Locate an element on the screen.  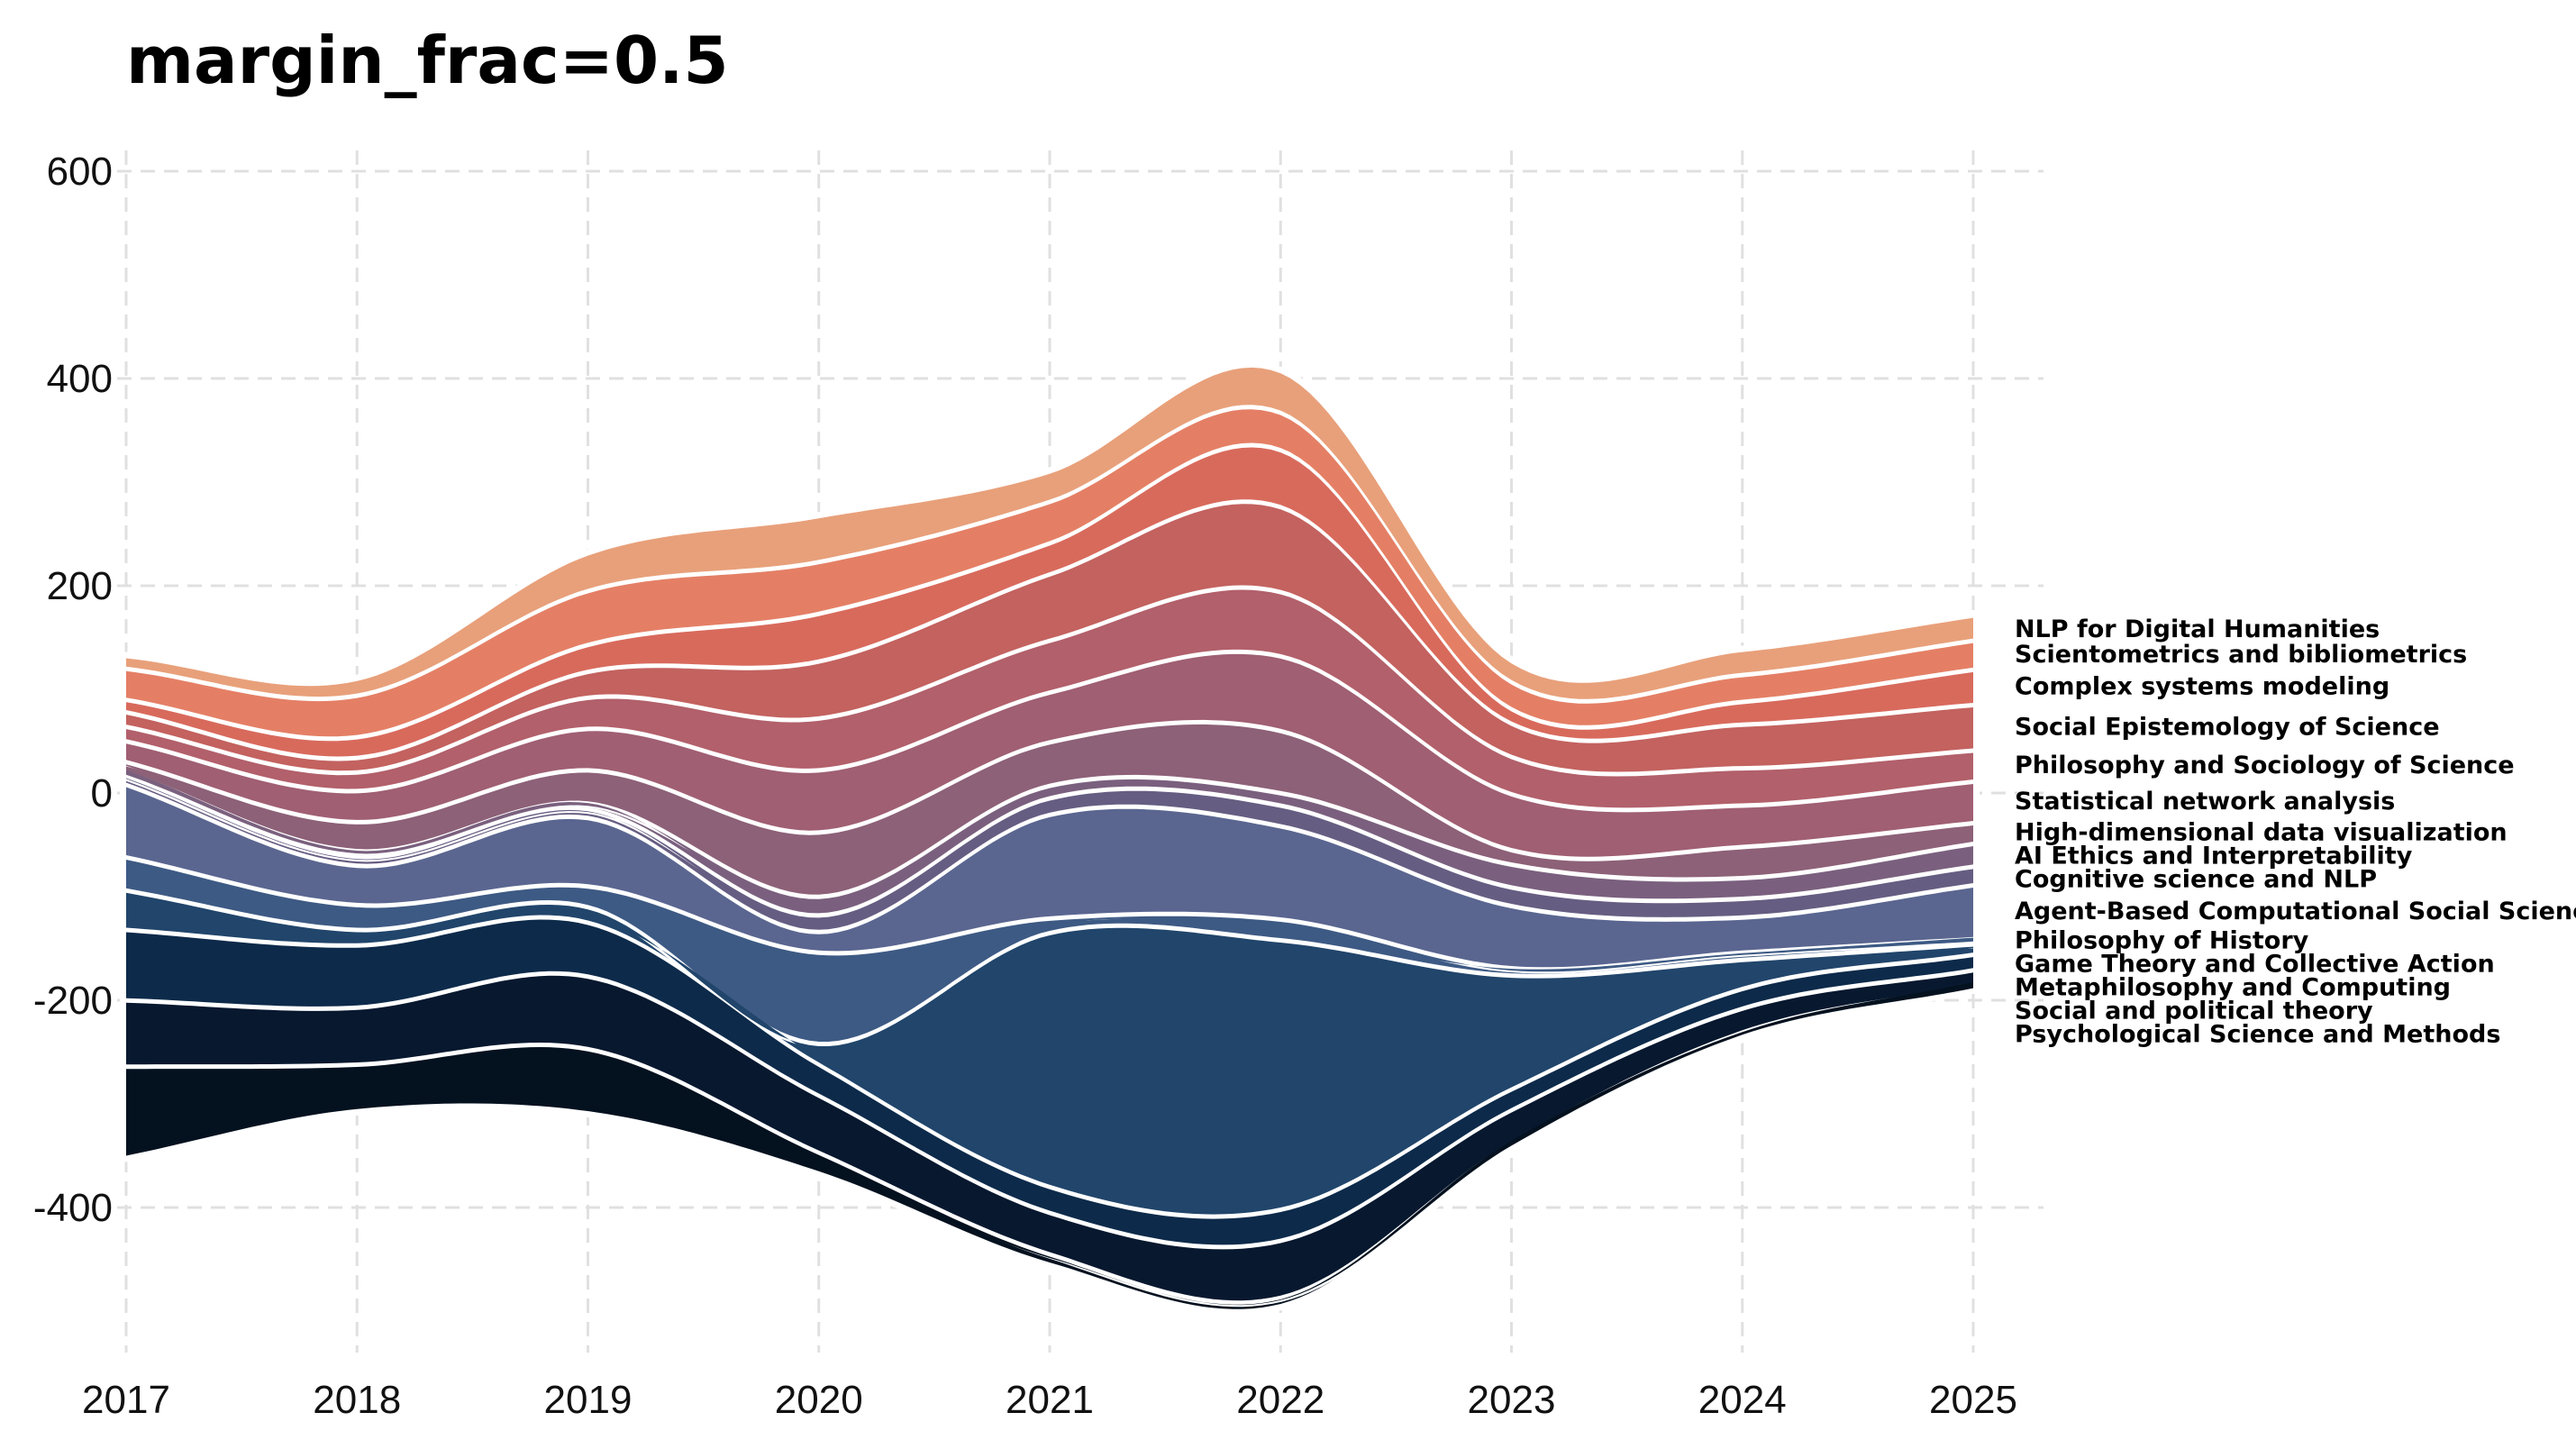
y-tick-label: 600 is located at coordinates (80, 172).